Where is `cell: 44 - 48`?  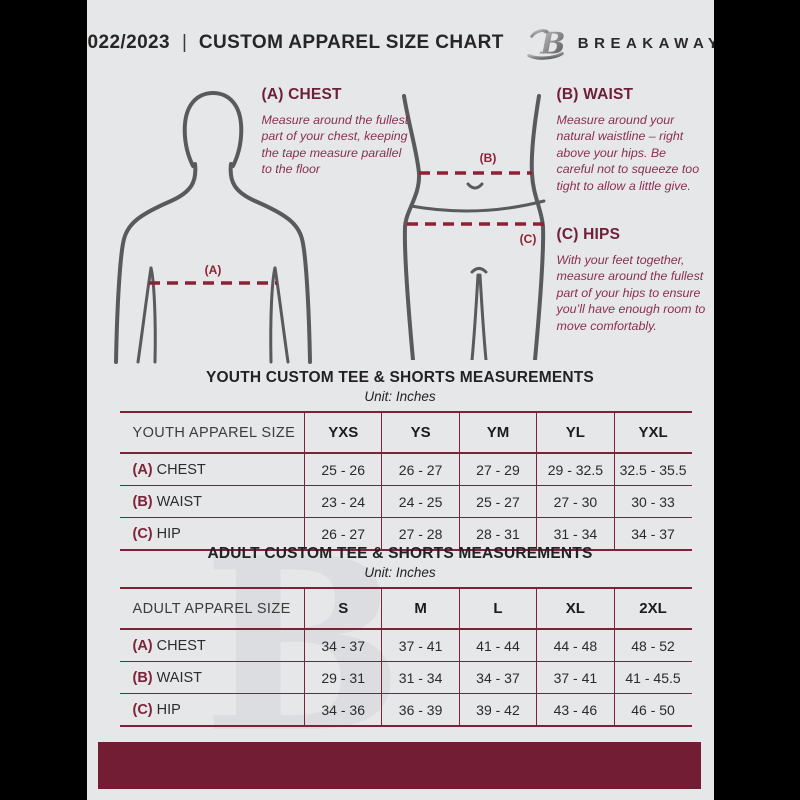
cell: 44 - 48 is located at coordinates (575, 645).